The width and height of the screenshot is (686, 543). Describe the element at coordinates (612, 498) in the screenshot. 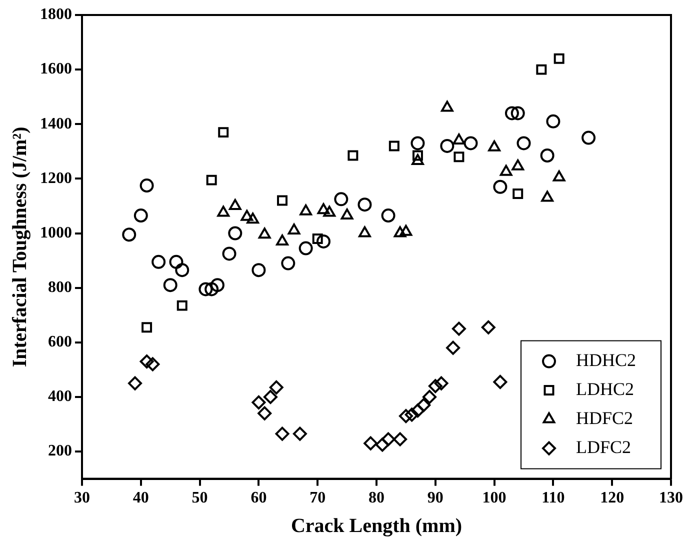

I see `x-tick-label: 120` at that location.